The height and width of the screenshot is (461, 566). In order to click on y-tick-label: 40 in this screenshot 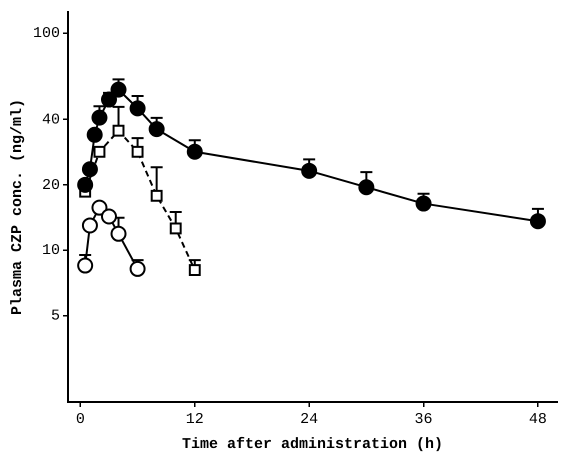, I will do `click(51, 119)`.